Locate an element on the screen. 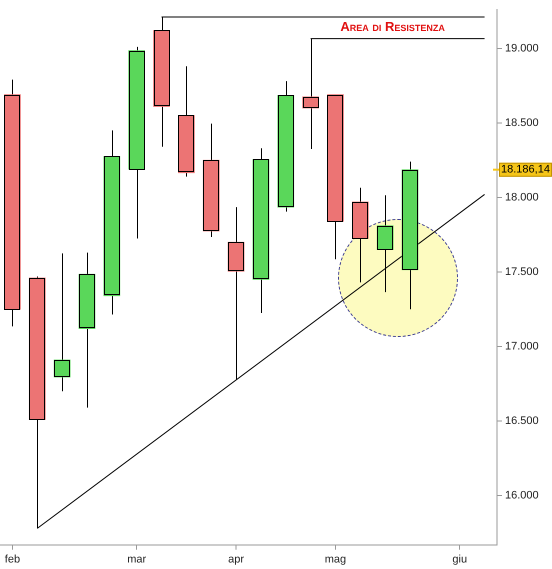 Image resolution: width=552 pixels, height=569 pixels. candlestick is located at coordinates (62, 322).